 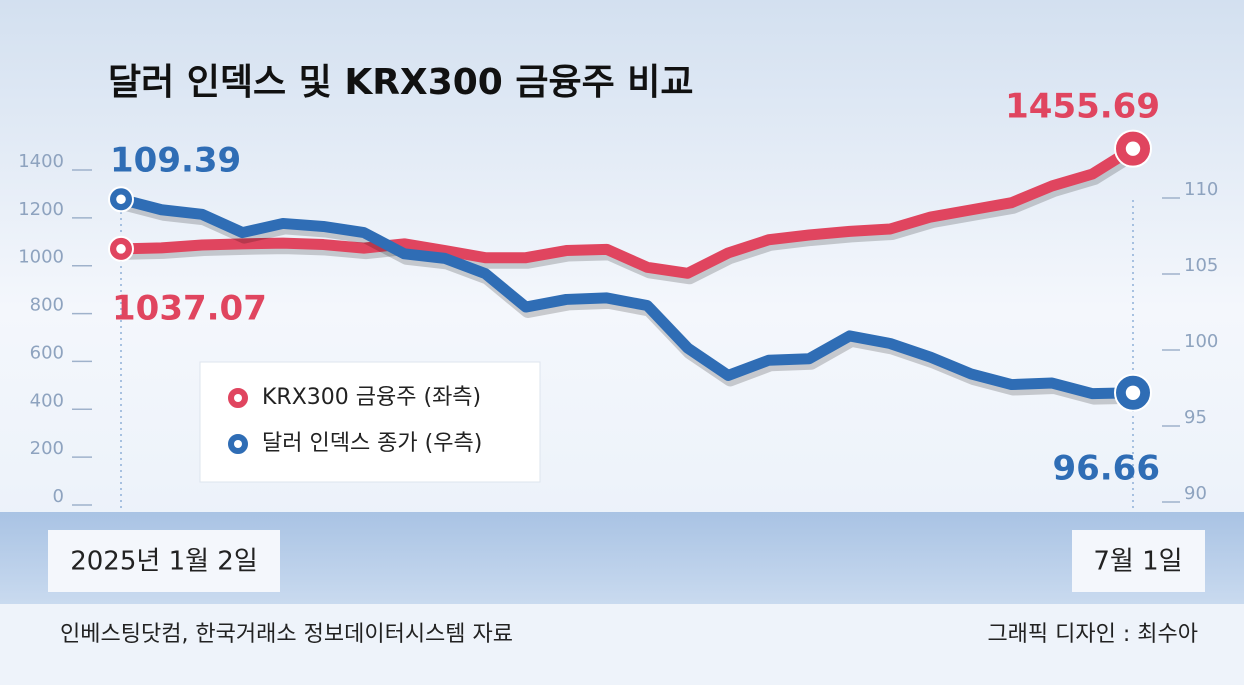 I want to click on legend-label: KRX300 금융주 (좌측), so click(x=371, y=397).